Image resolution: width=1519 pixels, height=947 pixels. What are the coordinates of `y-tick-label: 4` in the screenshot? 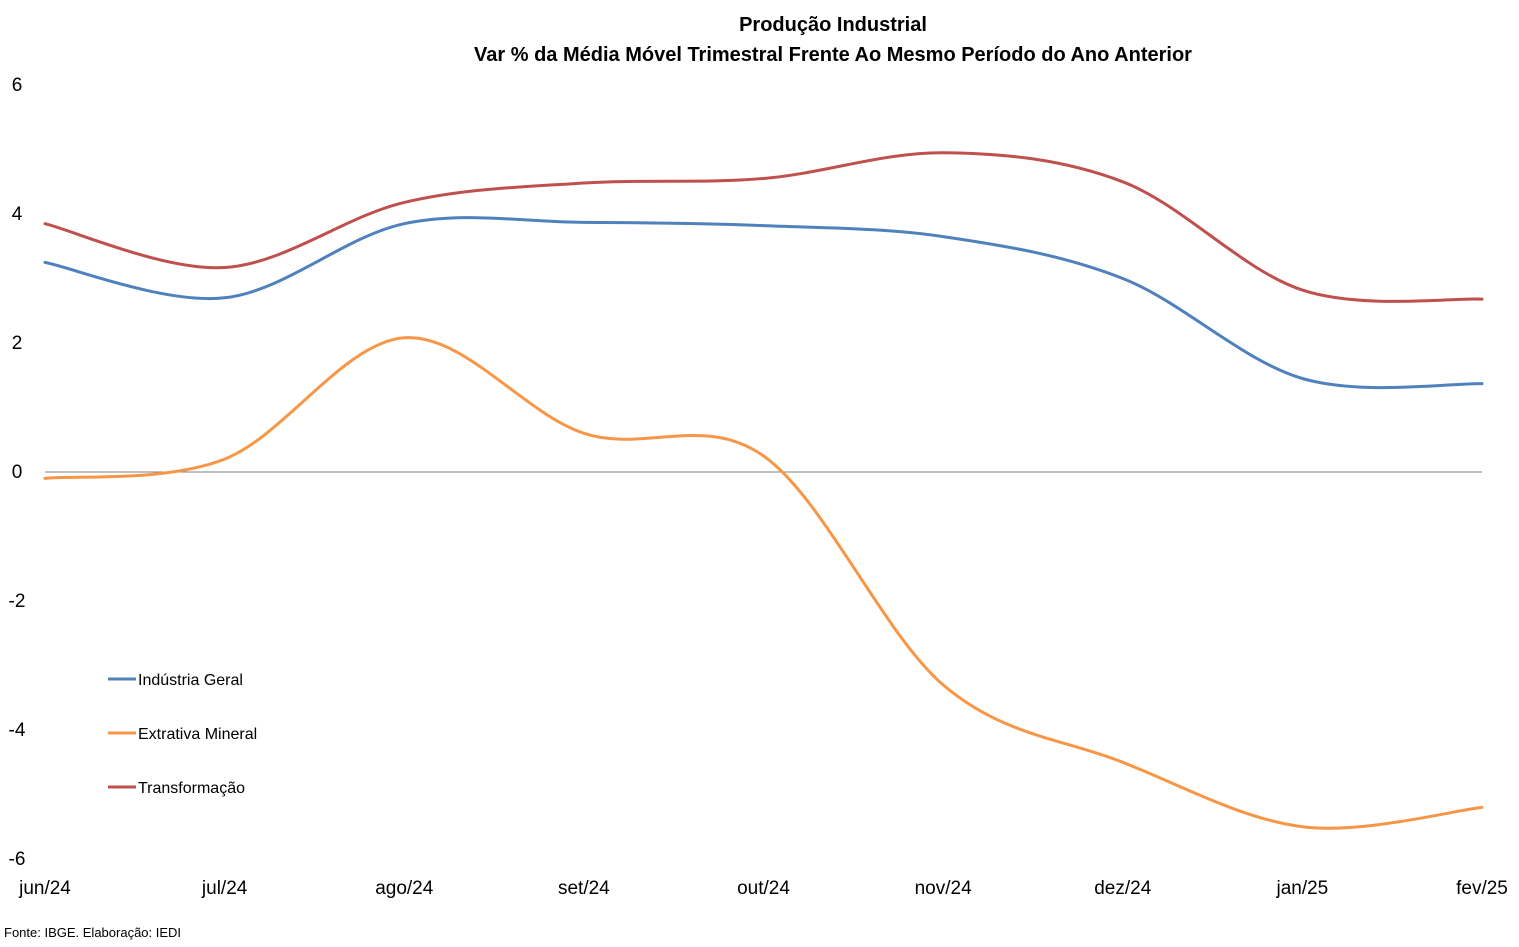 It's located at (17, 214).